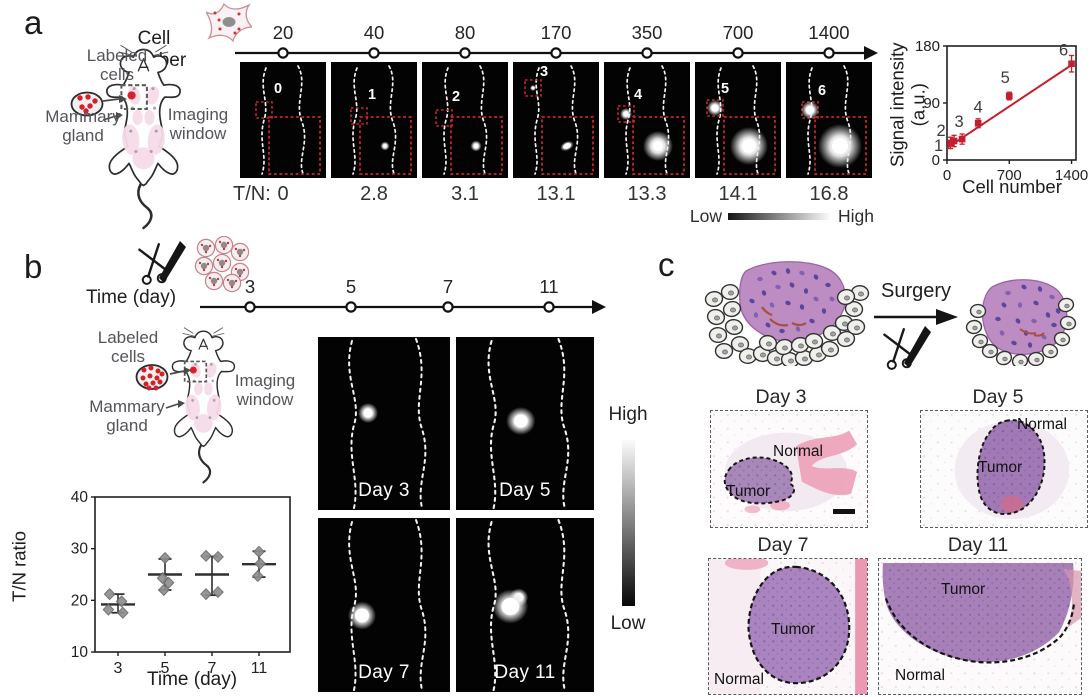 The image size is (1090, 697). I want to click on tile-number: 4, so click(638, 95).